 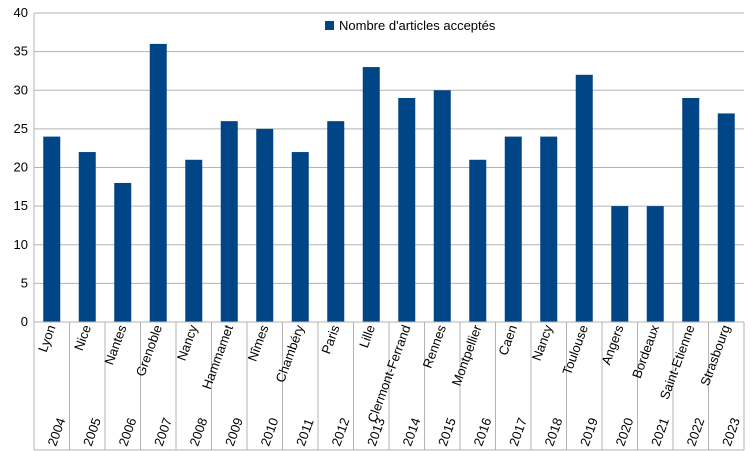 I want to click on x-tick-label-city: Chambéry, so click(x=289, y=353).